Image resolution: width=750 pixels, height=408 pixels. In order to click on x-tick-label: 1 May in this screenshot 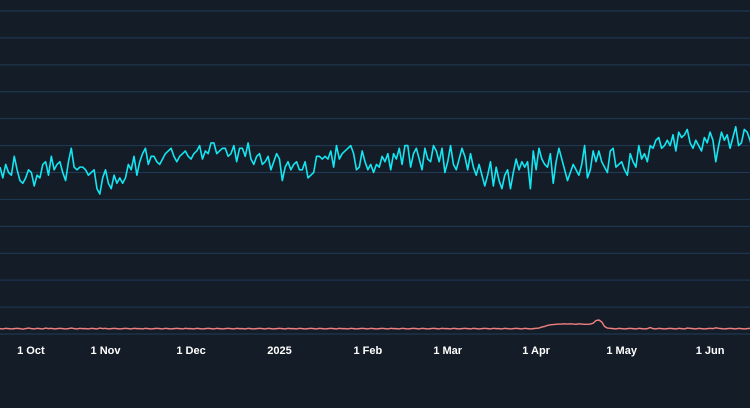, I will do `click(621, 351)`.